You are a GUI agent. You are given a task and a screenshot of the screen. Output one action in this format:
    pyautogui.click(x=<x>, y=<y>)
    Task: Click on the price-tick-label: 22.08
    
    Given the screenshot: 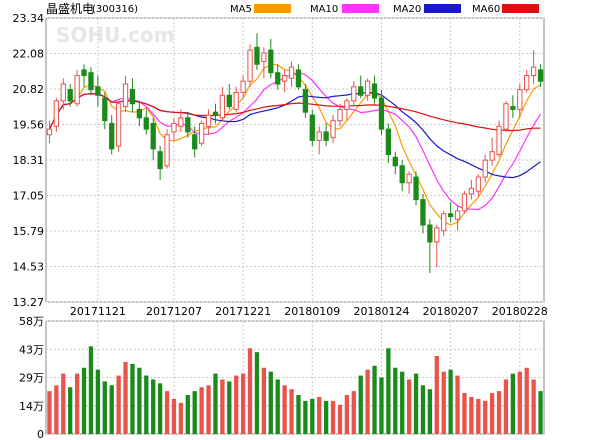 What is the action you would take?
    pyautogui.click(x=29, y=54)
    